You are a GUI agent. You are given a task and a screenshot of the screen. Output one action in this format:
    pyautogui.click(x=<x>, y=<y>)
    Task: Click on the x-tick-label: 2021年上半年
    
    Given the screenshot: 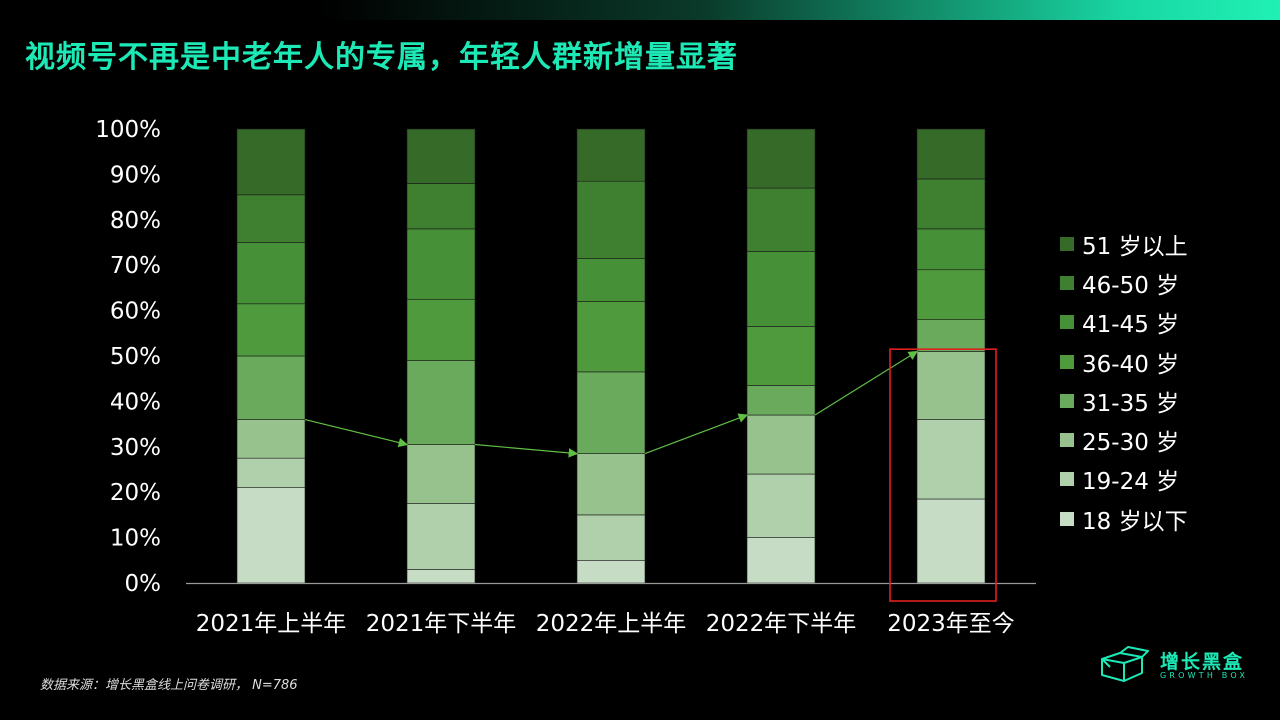 What is the action you would take?
    pyautogui.click(x=271, y=624)
    